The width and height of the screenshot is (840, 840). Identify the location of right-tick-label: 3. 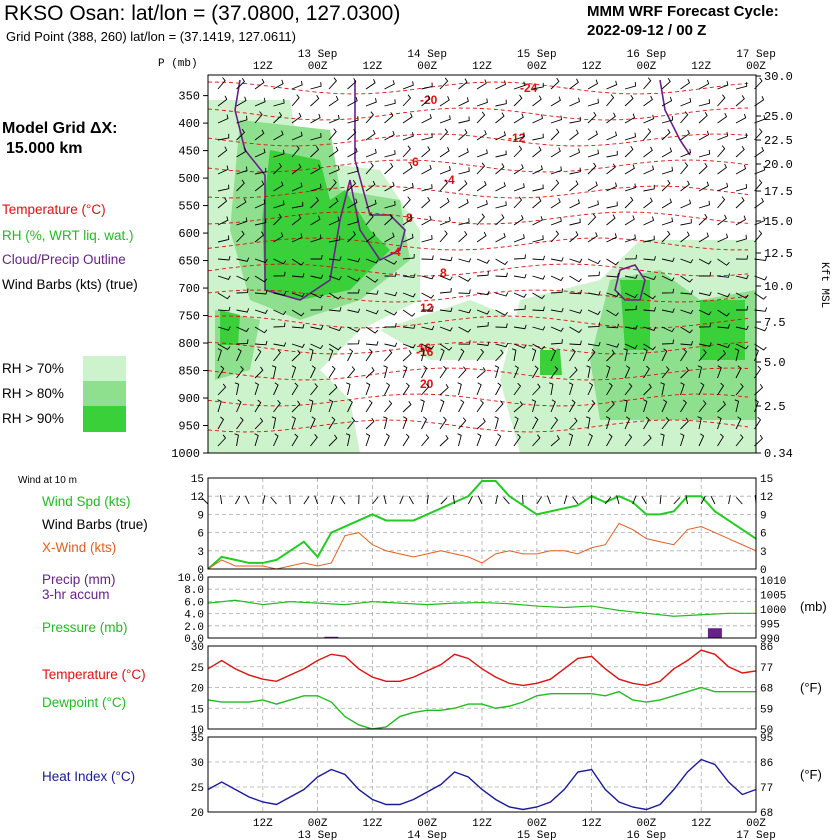
(763, 553).